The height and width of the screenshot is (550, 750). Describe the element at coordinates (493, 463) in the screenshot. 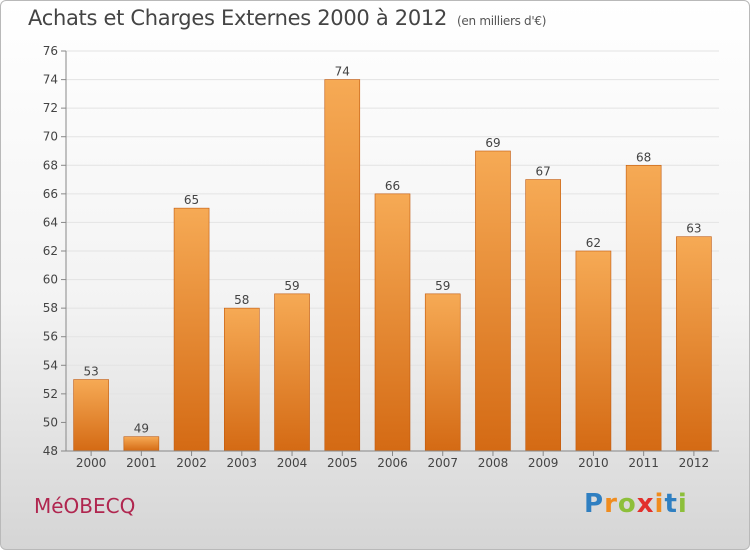

I see `x-tick-label: 2008` at that location.